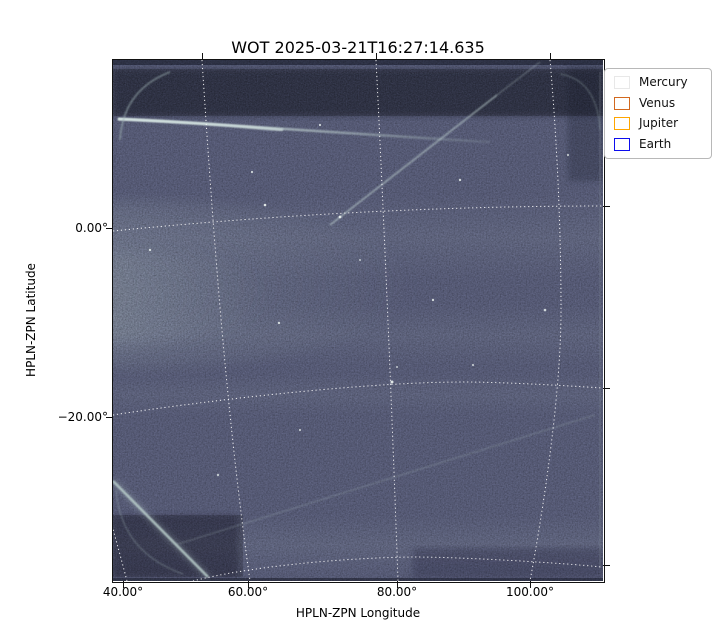 This screenshot has height=640, width=720. What do you see at coordinates (248, 592) in the screenshot?
I see `x-tick-label-60: 60.00°` at bounding box center [248, 592].